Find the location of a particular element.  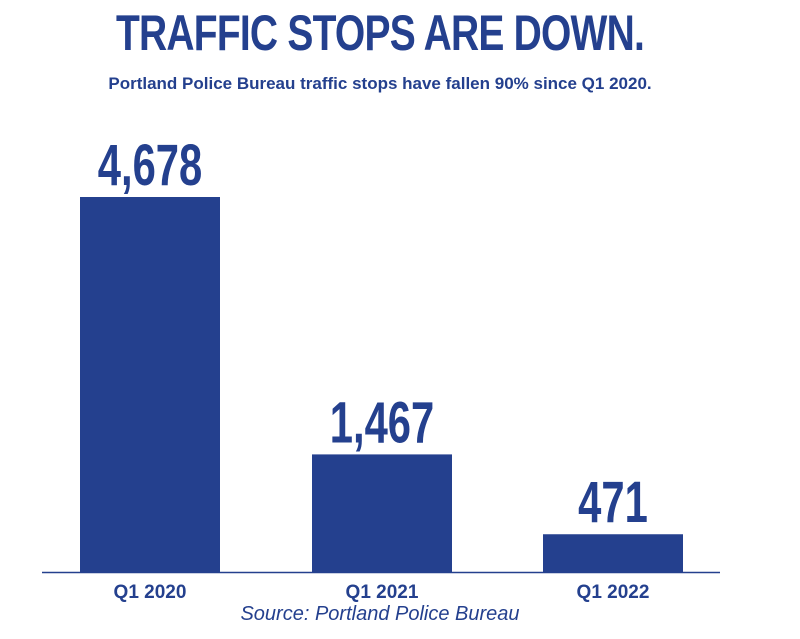

x-tick-label-q1-2022: Q1 2022 is located at coordinates (613, 592).